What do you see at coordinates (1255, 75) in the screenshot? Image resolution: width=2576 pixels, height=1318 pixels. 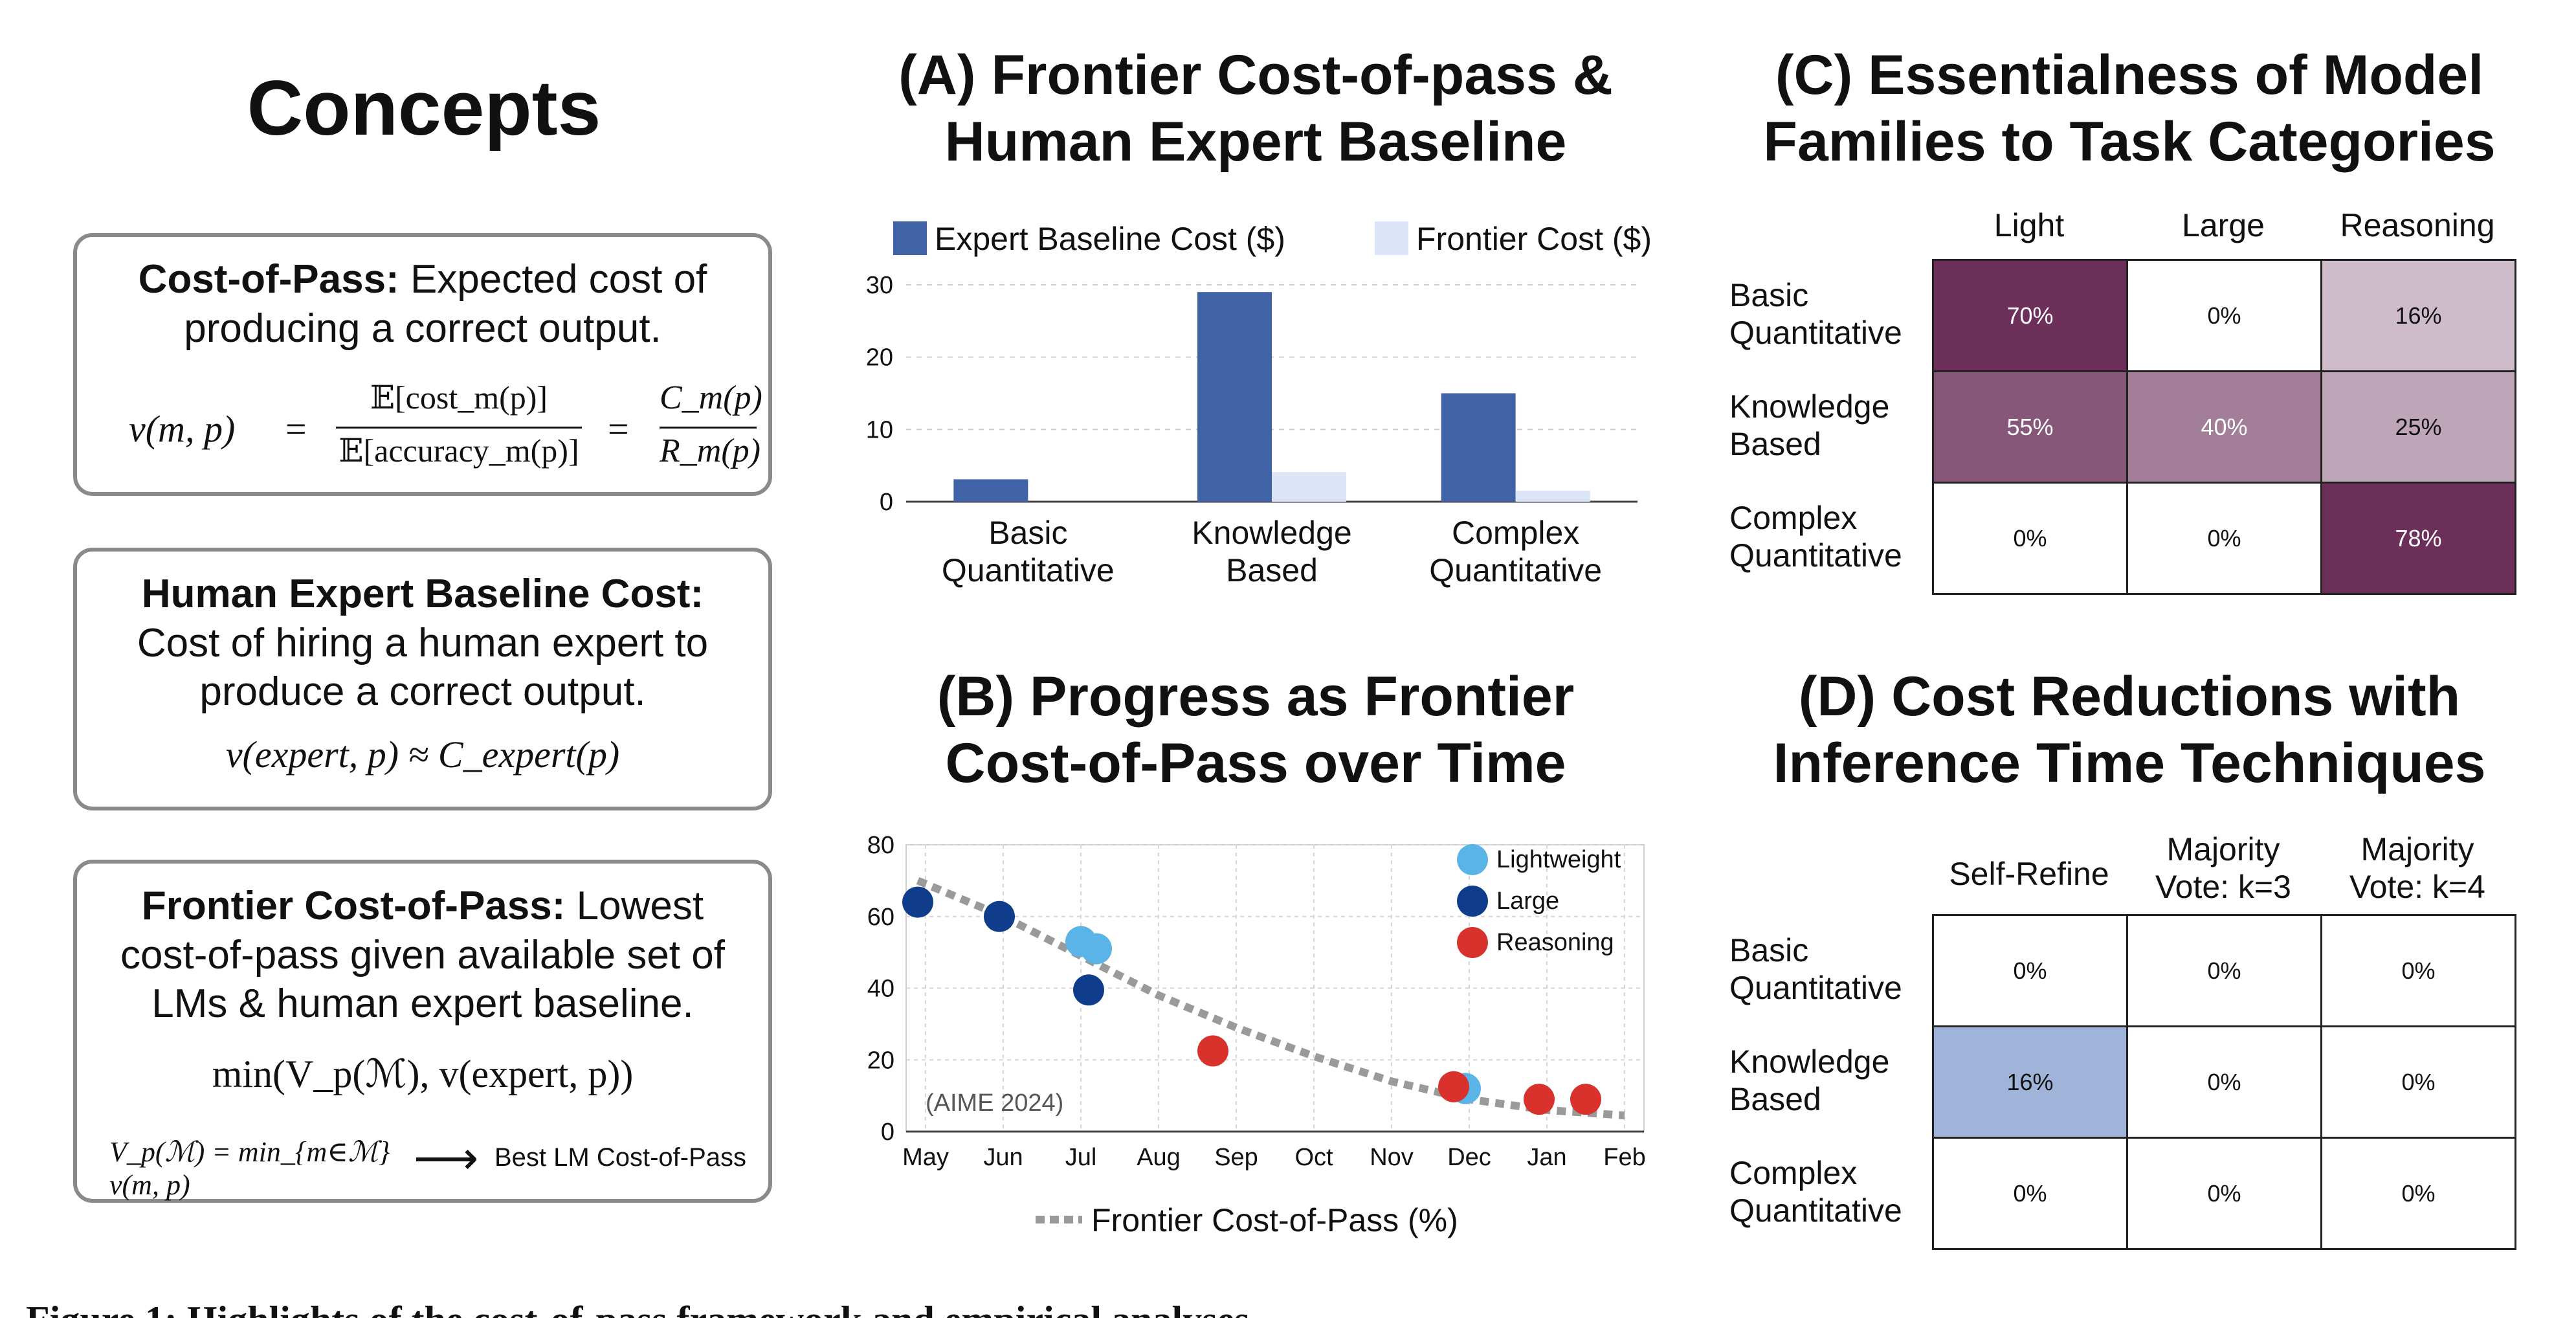 I see `panel-a-title-line1: (A) Frontier Cost-of-pass &` at bounding box center [1255, 75].